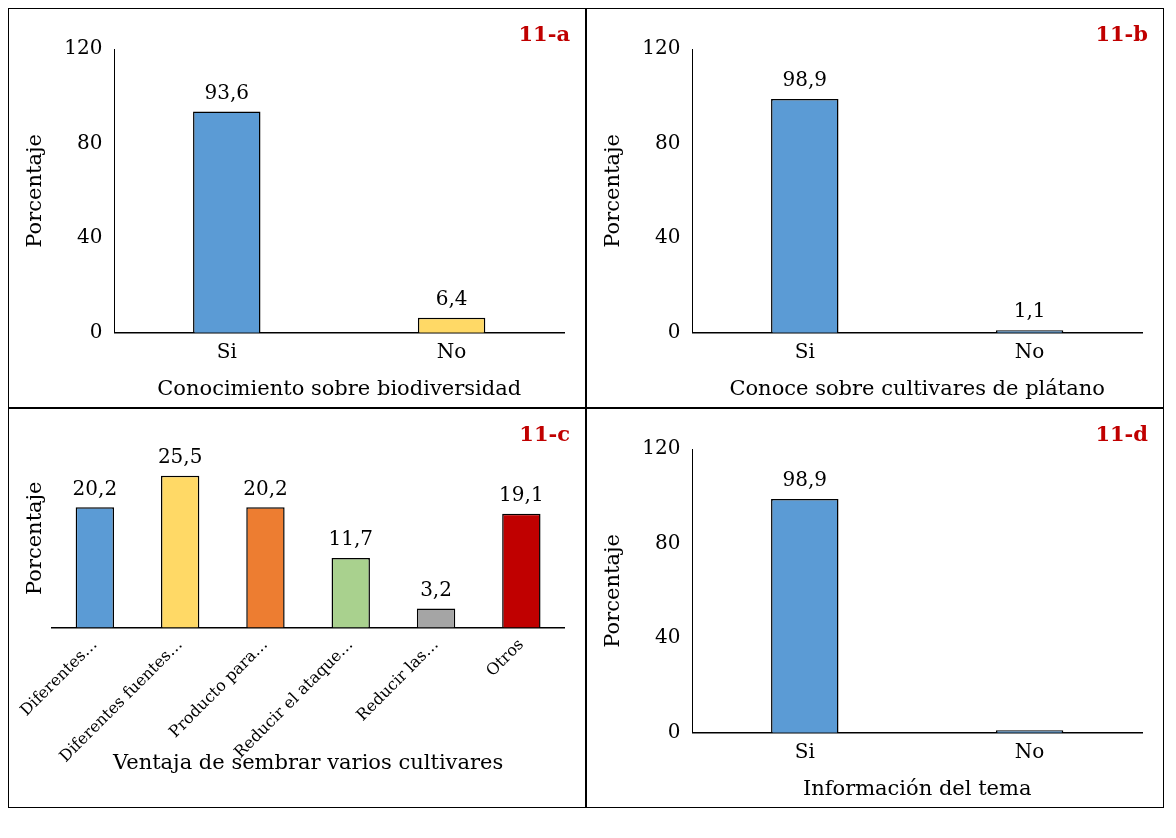 This screenshot has width=1176, height=838. What do you see at coordinates (436, 588) in the screenshot?
I see `data-label: 3,2` at bounding box center [436, 588].